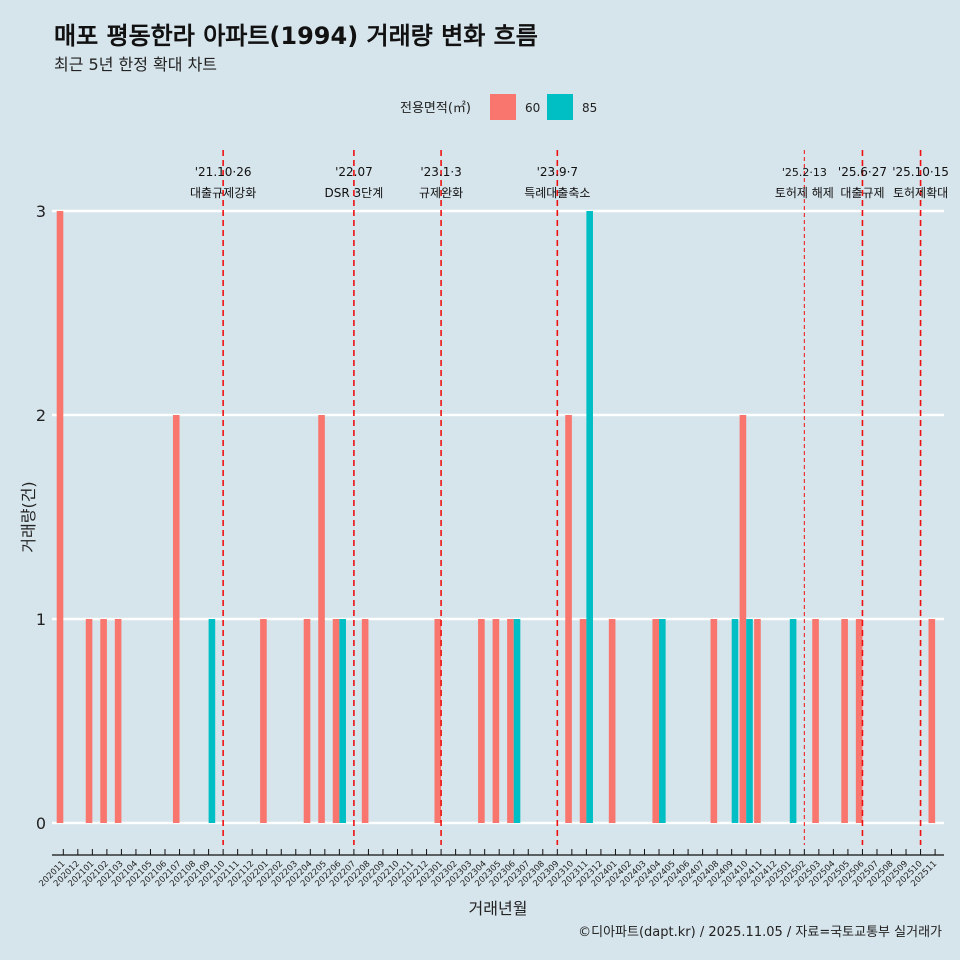 This screenshot has height=960, width=960. Describe the element at coordinates (41, 823) in the screenshot. I see `y-tick-label: 0` at that location.